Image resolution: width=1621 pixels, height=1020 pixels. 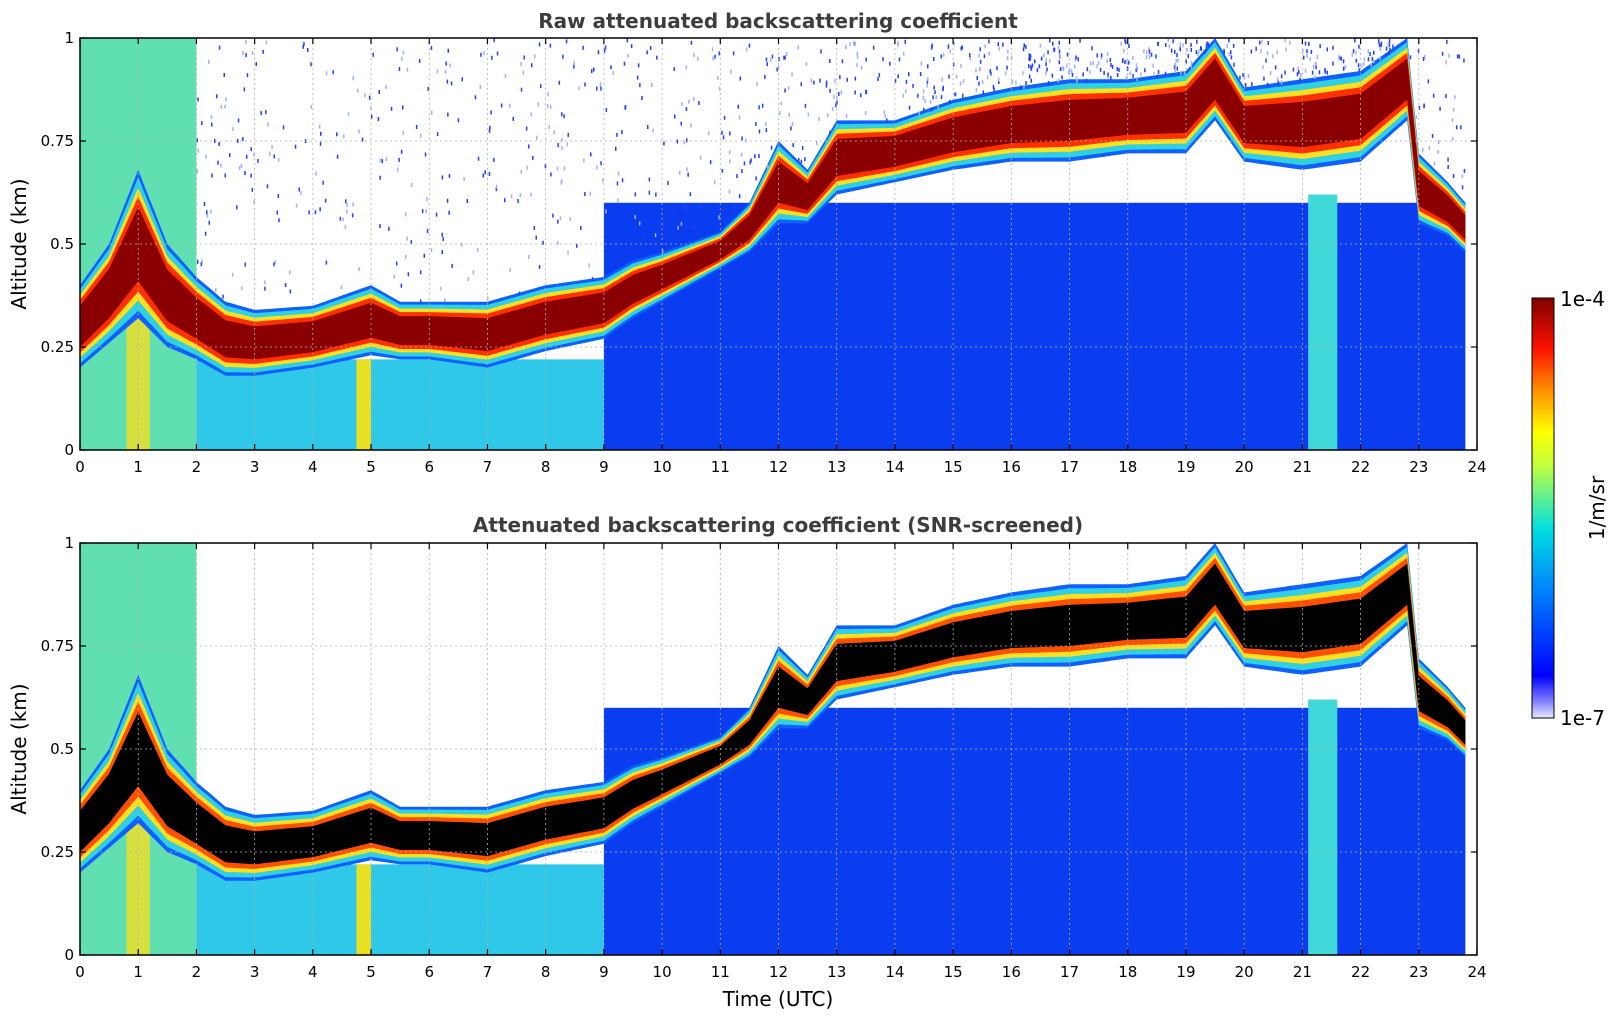 I want to click on y-tick-label: 0.25, so click(x=57, y=852).